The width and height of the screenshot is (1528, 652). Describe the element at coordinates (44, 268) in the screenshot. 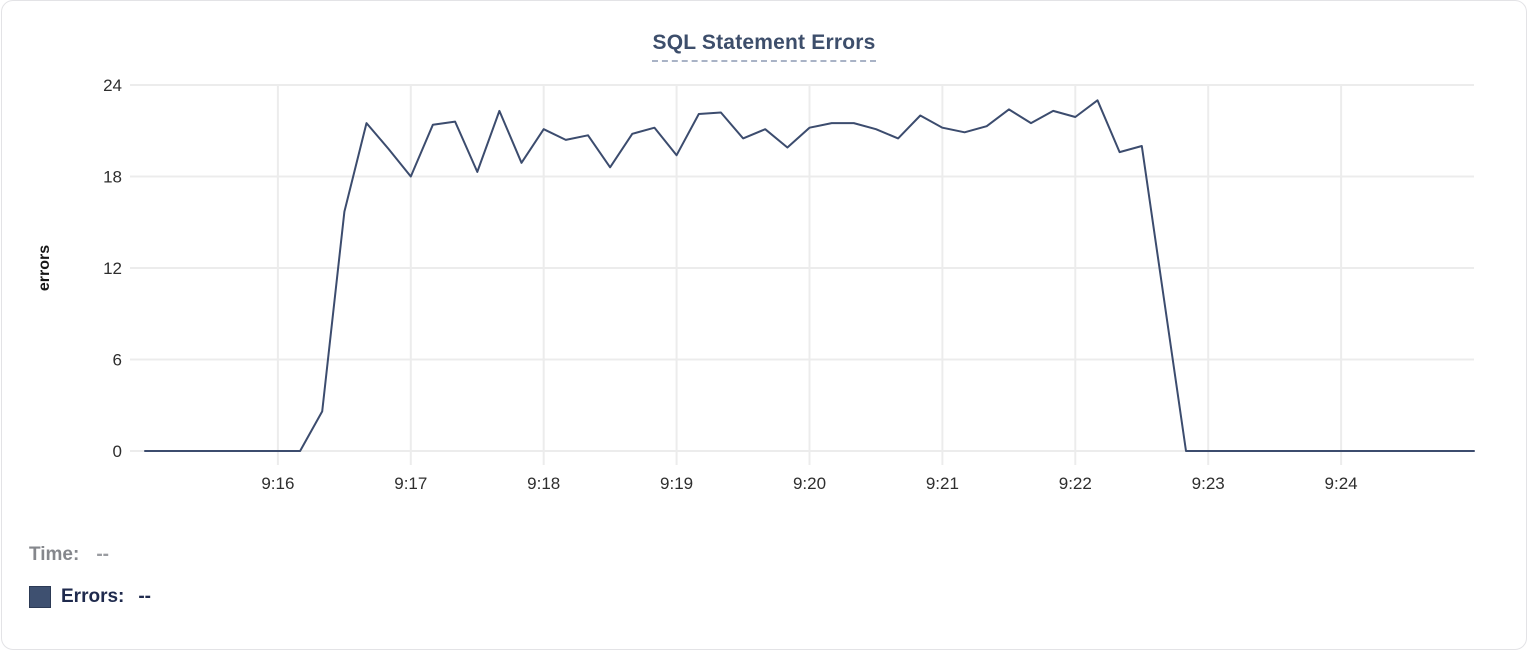

I see `y-axis-title: errors` at that location.